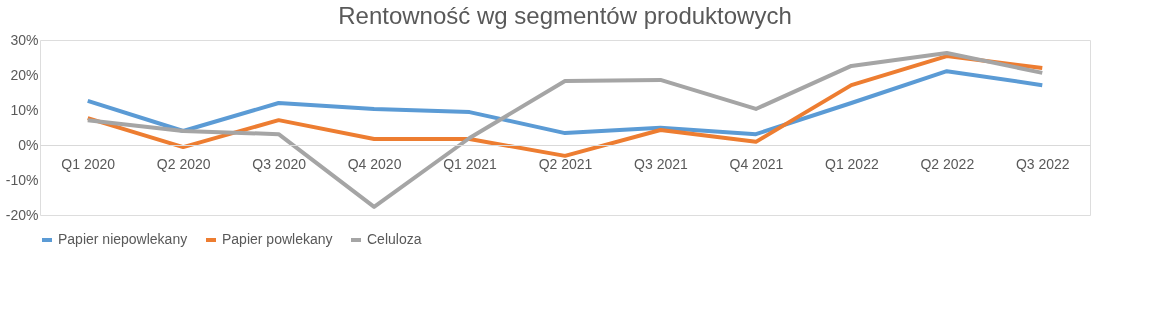  I want to click on x-tick-label: Q3 2022, so click(1042, 163).